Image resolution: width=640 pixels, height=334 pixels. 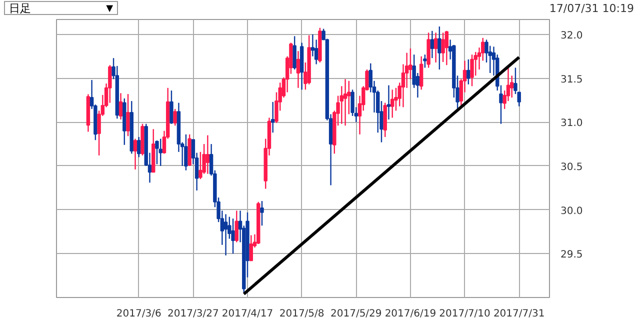 What do you see at coordinates (571, 80) in the screenshot?
I see `y-tick-label: 31.5` at bounding box center [571, 80].